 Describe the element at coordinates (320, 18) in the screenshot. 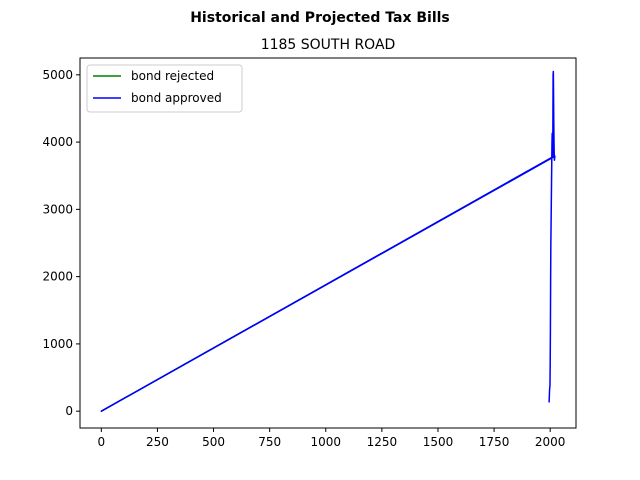

I see `chart-suptitle: Historical and Projected Tax Bills` at that location.